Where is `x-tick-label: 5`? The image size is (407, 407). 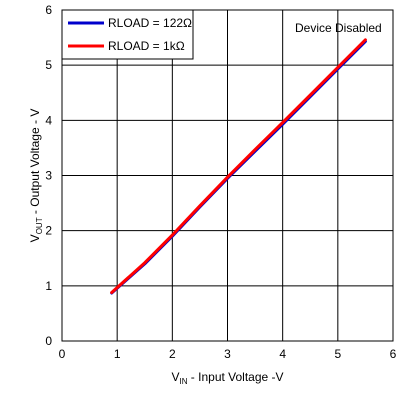 x-tick-label: 5 is located at coordinates (337, 354).